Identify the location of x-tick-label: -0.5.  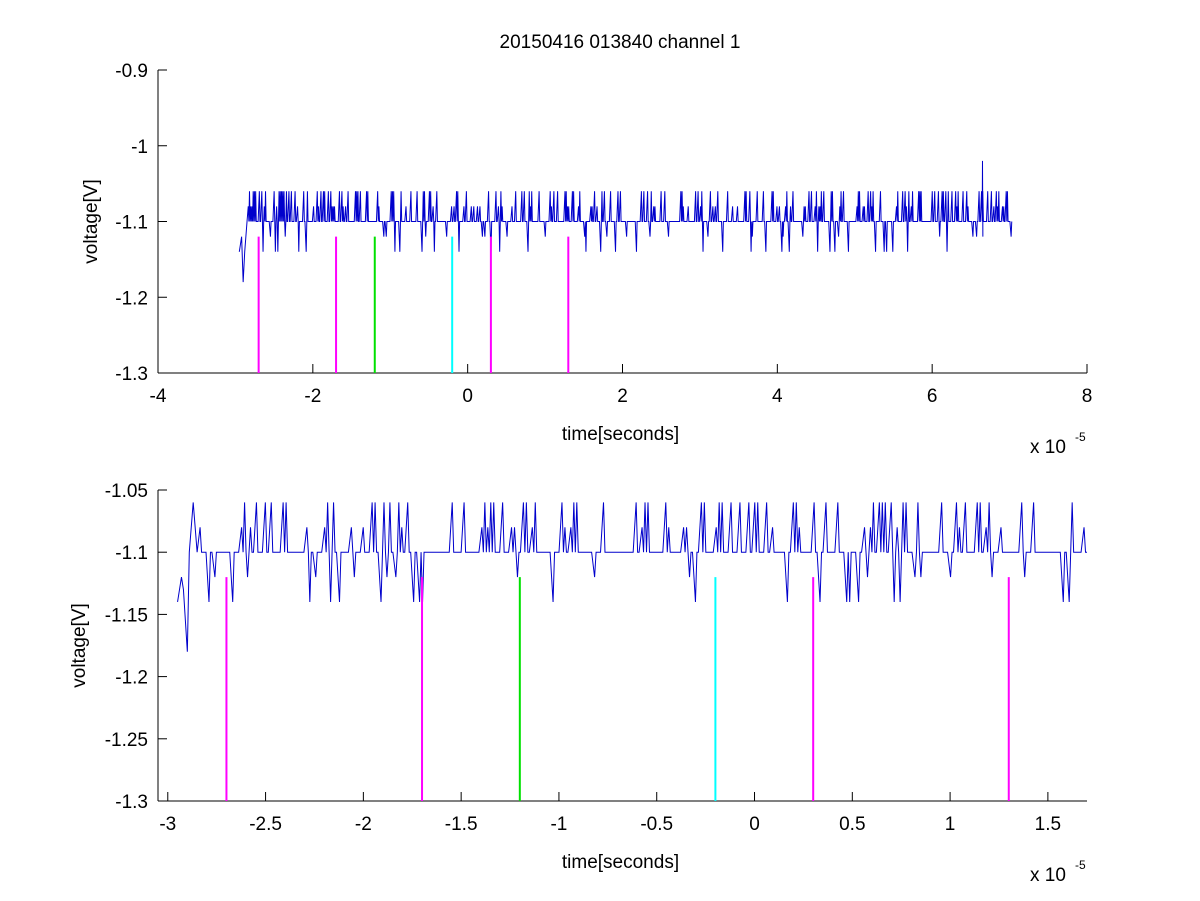
(656, 824).